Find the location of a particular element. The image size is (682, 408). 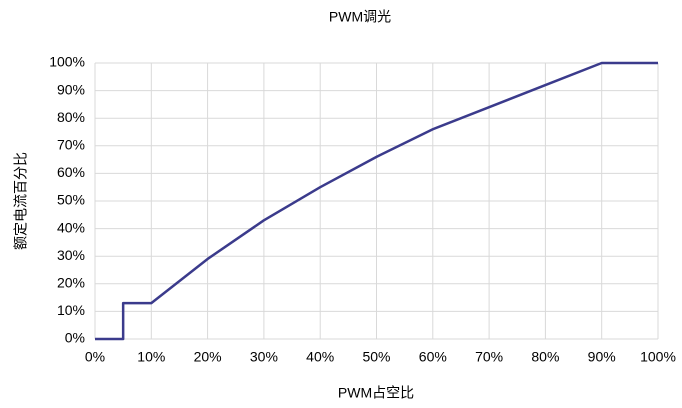

x-tick-label: 90% is located at coordinates (602, 357).